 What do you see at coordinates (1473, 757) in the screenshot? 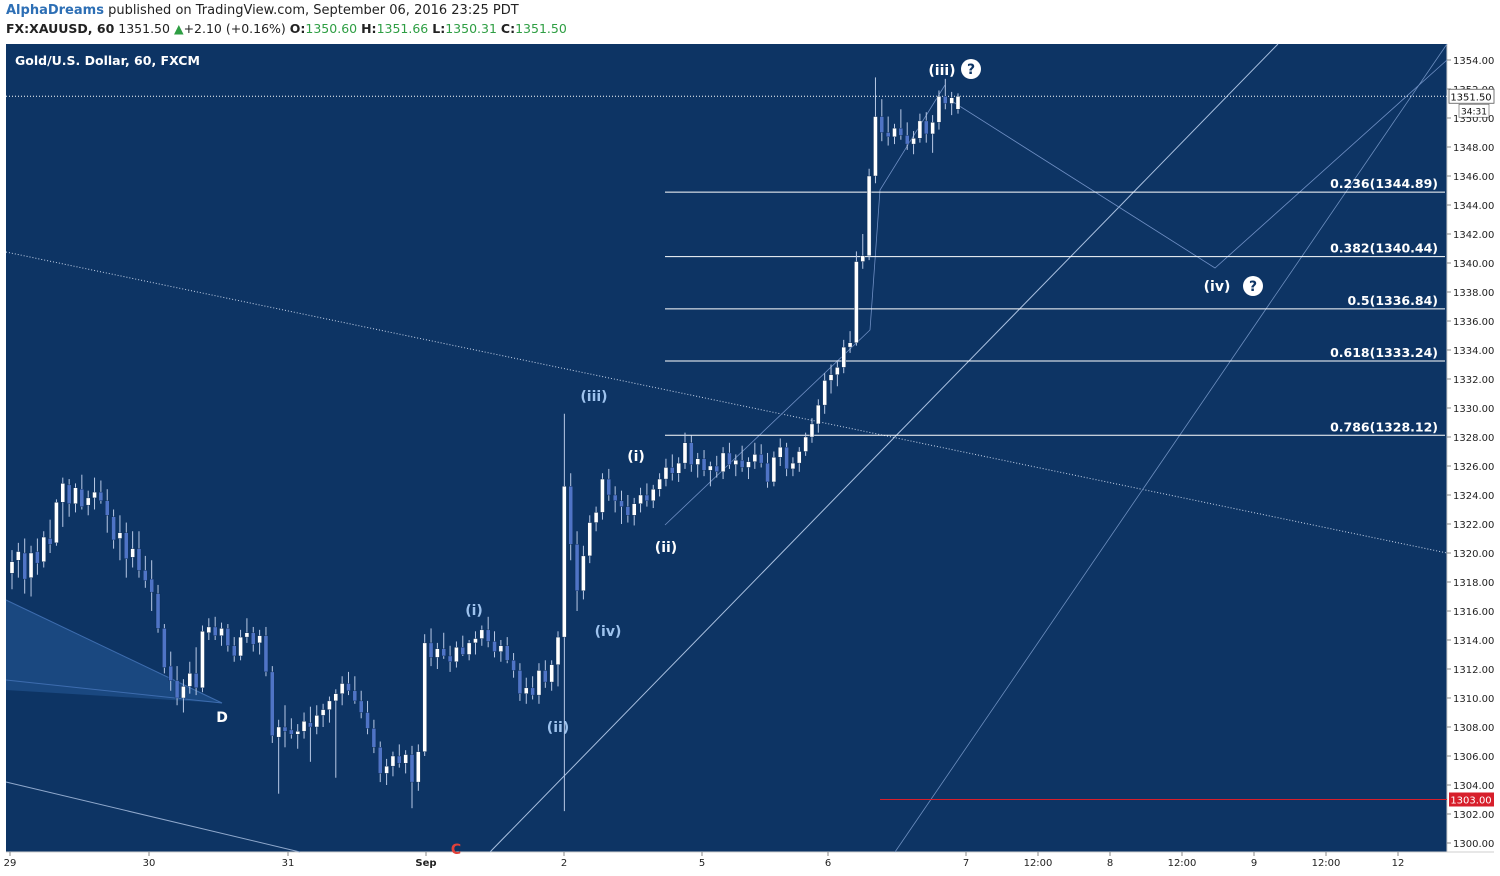
I see `y-tick-label: 1306.00` at bounding box center [1473, 757].